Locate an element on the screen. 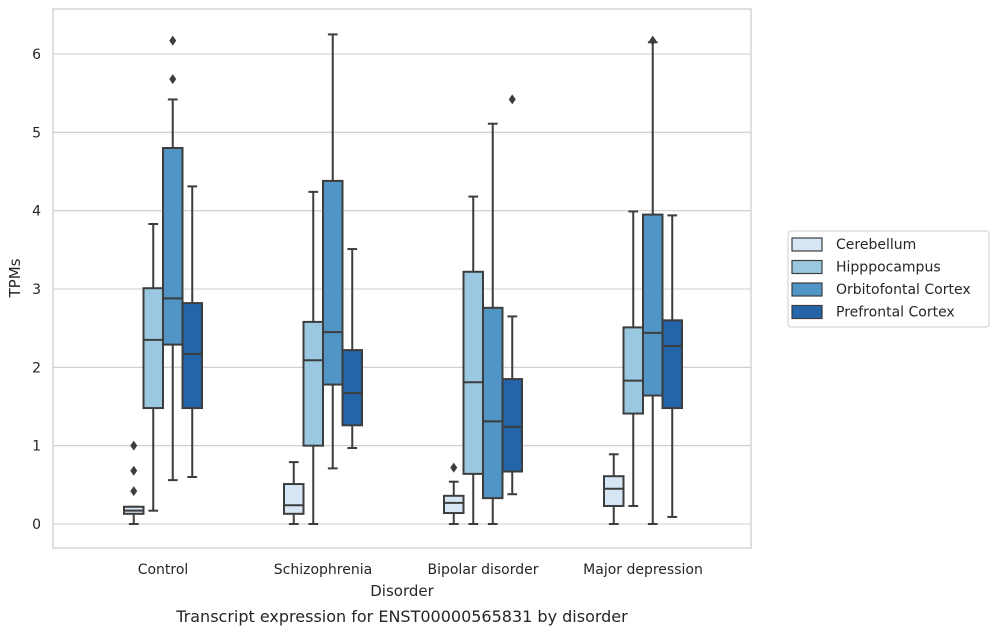 This screenshot has width=999, height=634. y-axis-label: TPMs is located at coordinates (15, 278).